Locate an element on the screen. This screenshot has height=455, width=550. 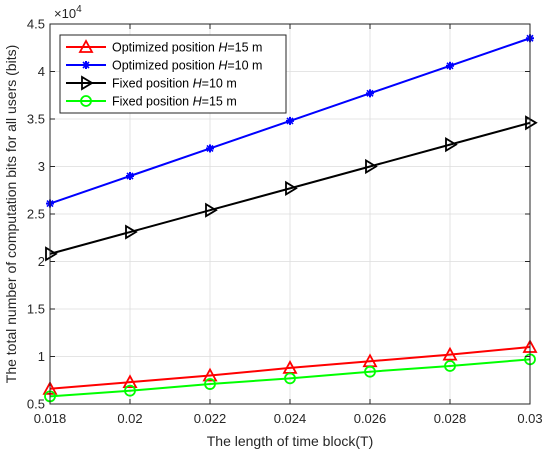
x-axis-label: The length of time block(T) is located at coordinates (290, 441).